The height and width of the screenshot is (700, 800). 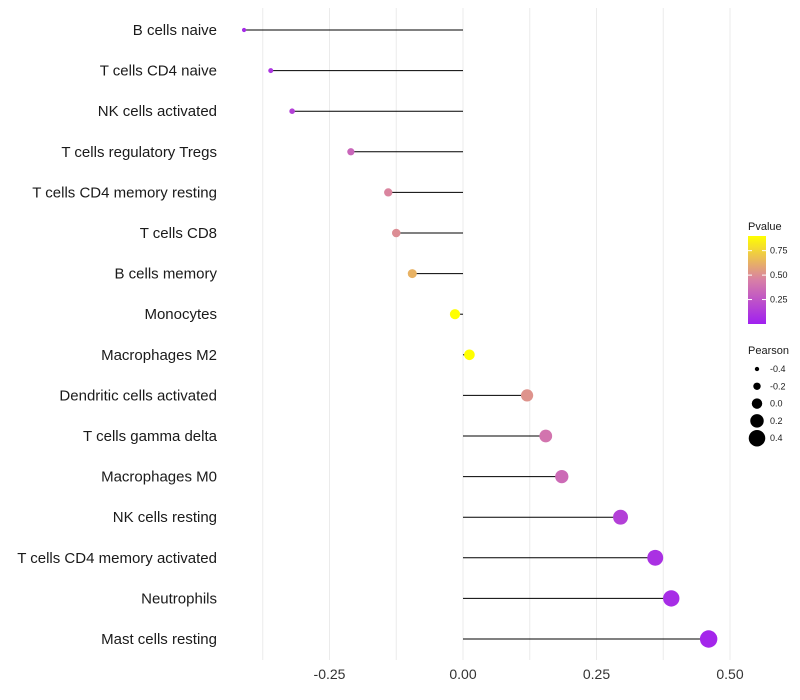 What do you see at coordinates (596, 674) in the screenshot?
I see `x-tick-label: 0.25` at bounding box center [596, 674].